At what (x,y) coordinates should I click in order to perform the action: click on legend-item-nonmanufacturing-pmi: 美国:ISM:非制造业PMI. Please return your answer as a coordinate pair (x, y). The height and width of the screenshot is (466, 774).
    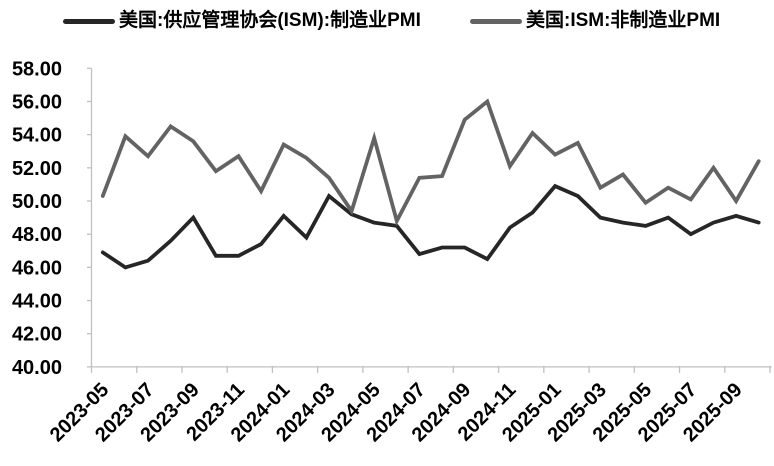
    Looking at the image, I should click on (595, 21).